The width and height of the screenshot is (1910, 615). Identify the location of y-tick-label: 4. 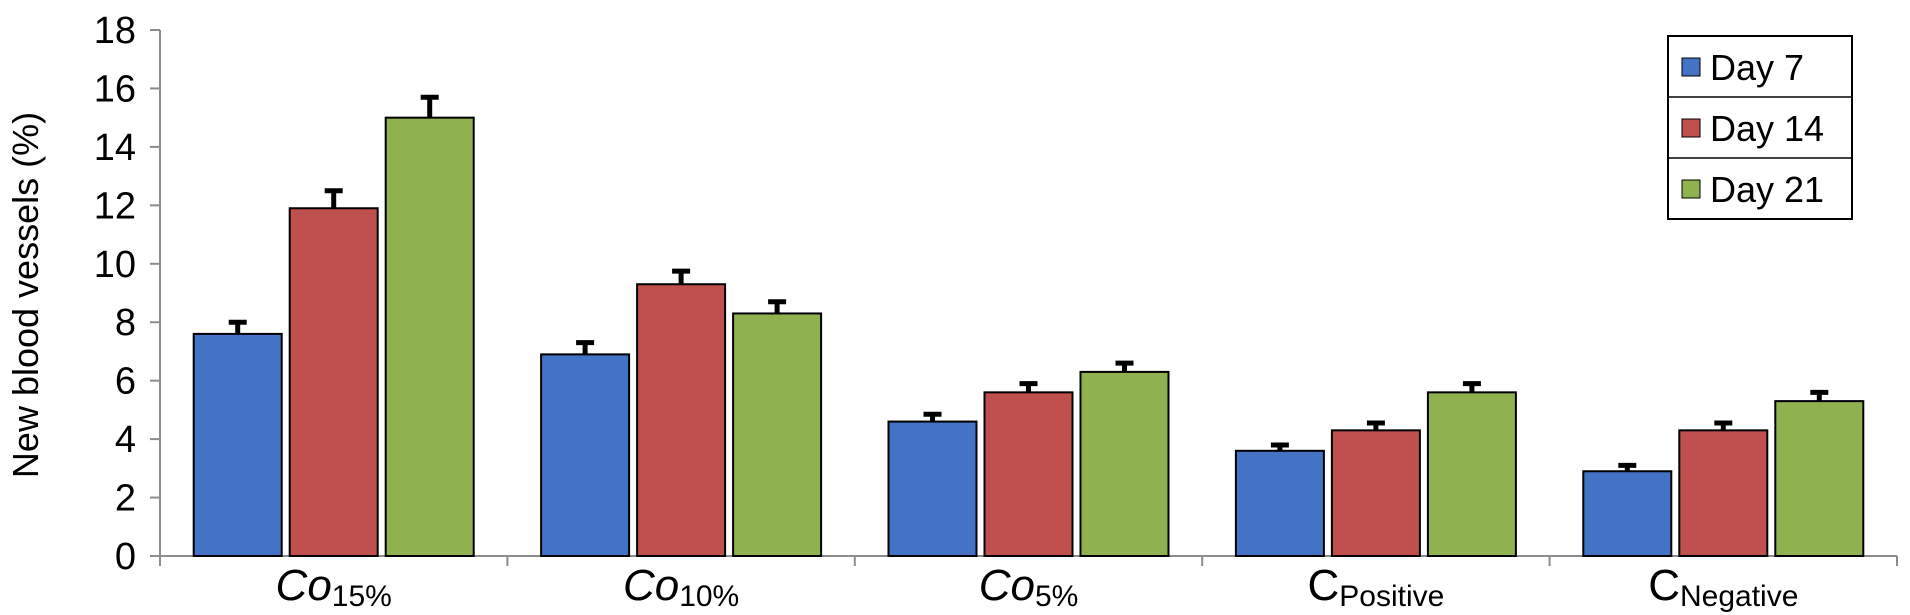
(125, 440).